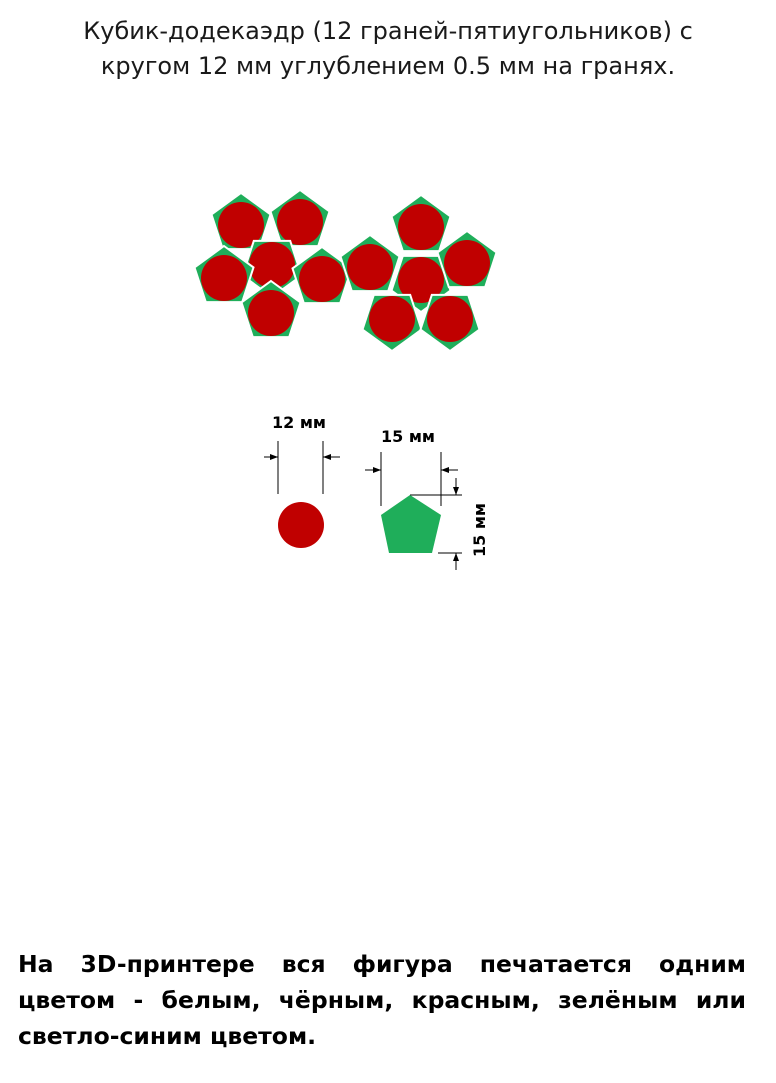 The width and height of the screenshot is (776, 1083). I want to click on circle-dim-arrowhead-left, so click(274, 457).